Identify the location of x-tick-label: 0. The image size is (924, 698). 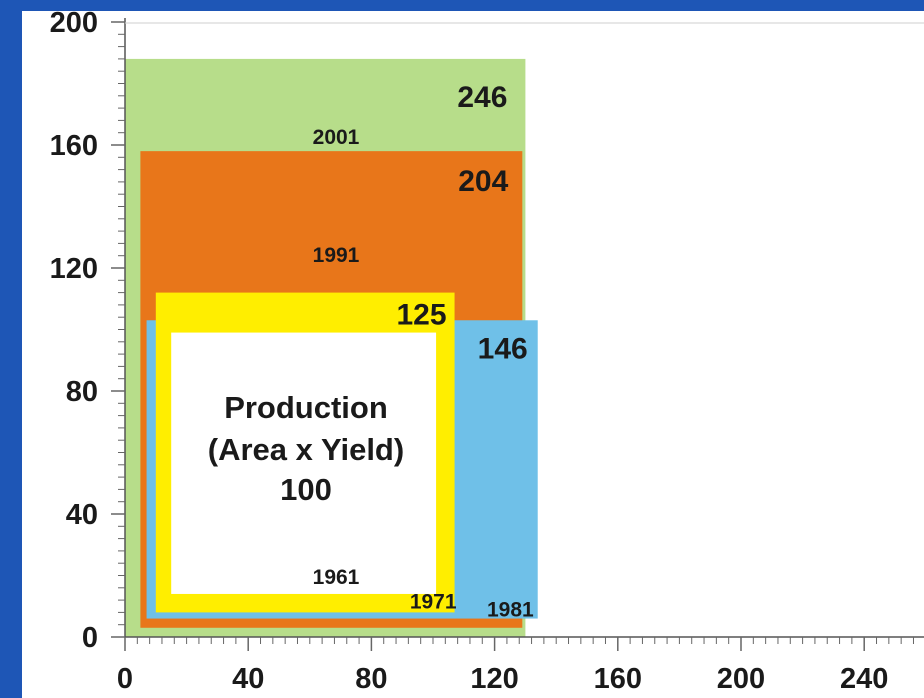
(125, 679).